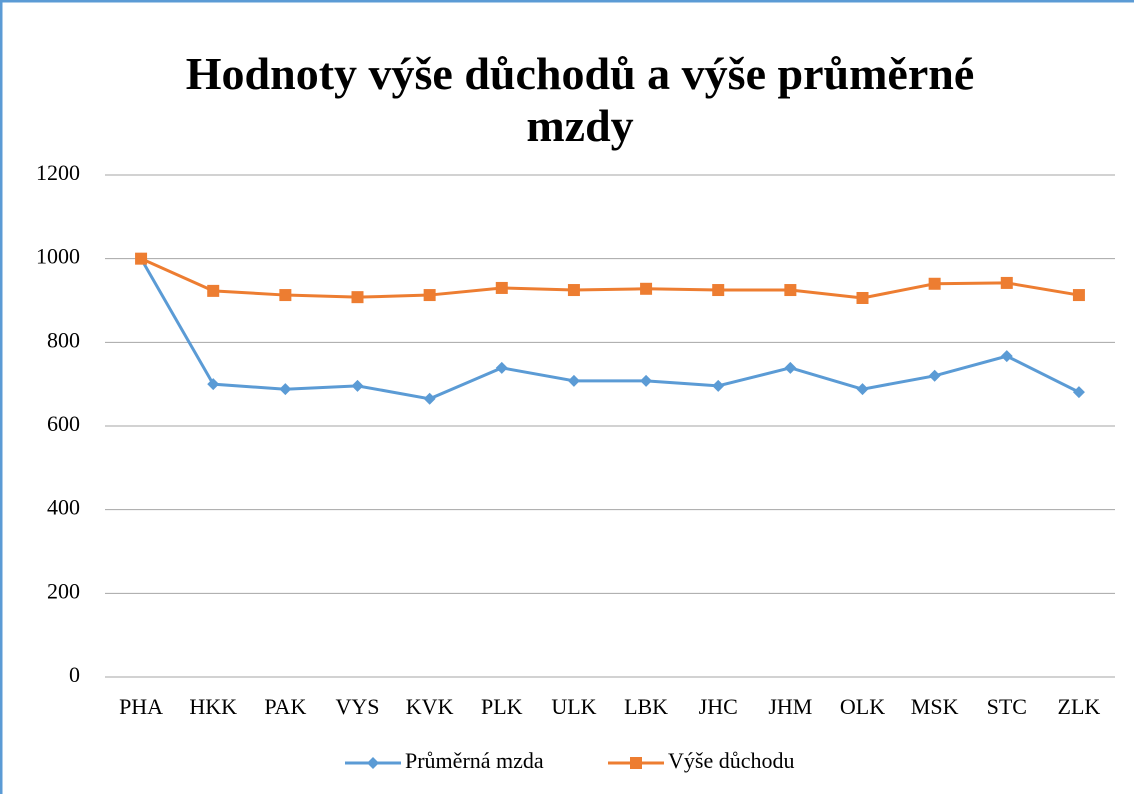  Describe the element at coordinates (1079, 706) in the screenshot. I see `x-tick-label: ZLK` at that location.